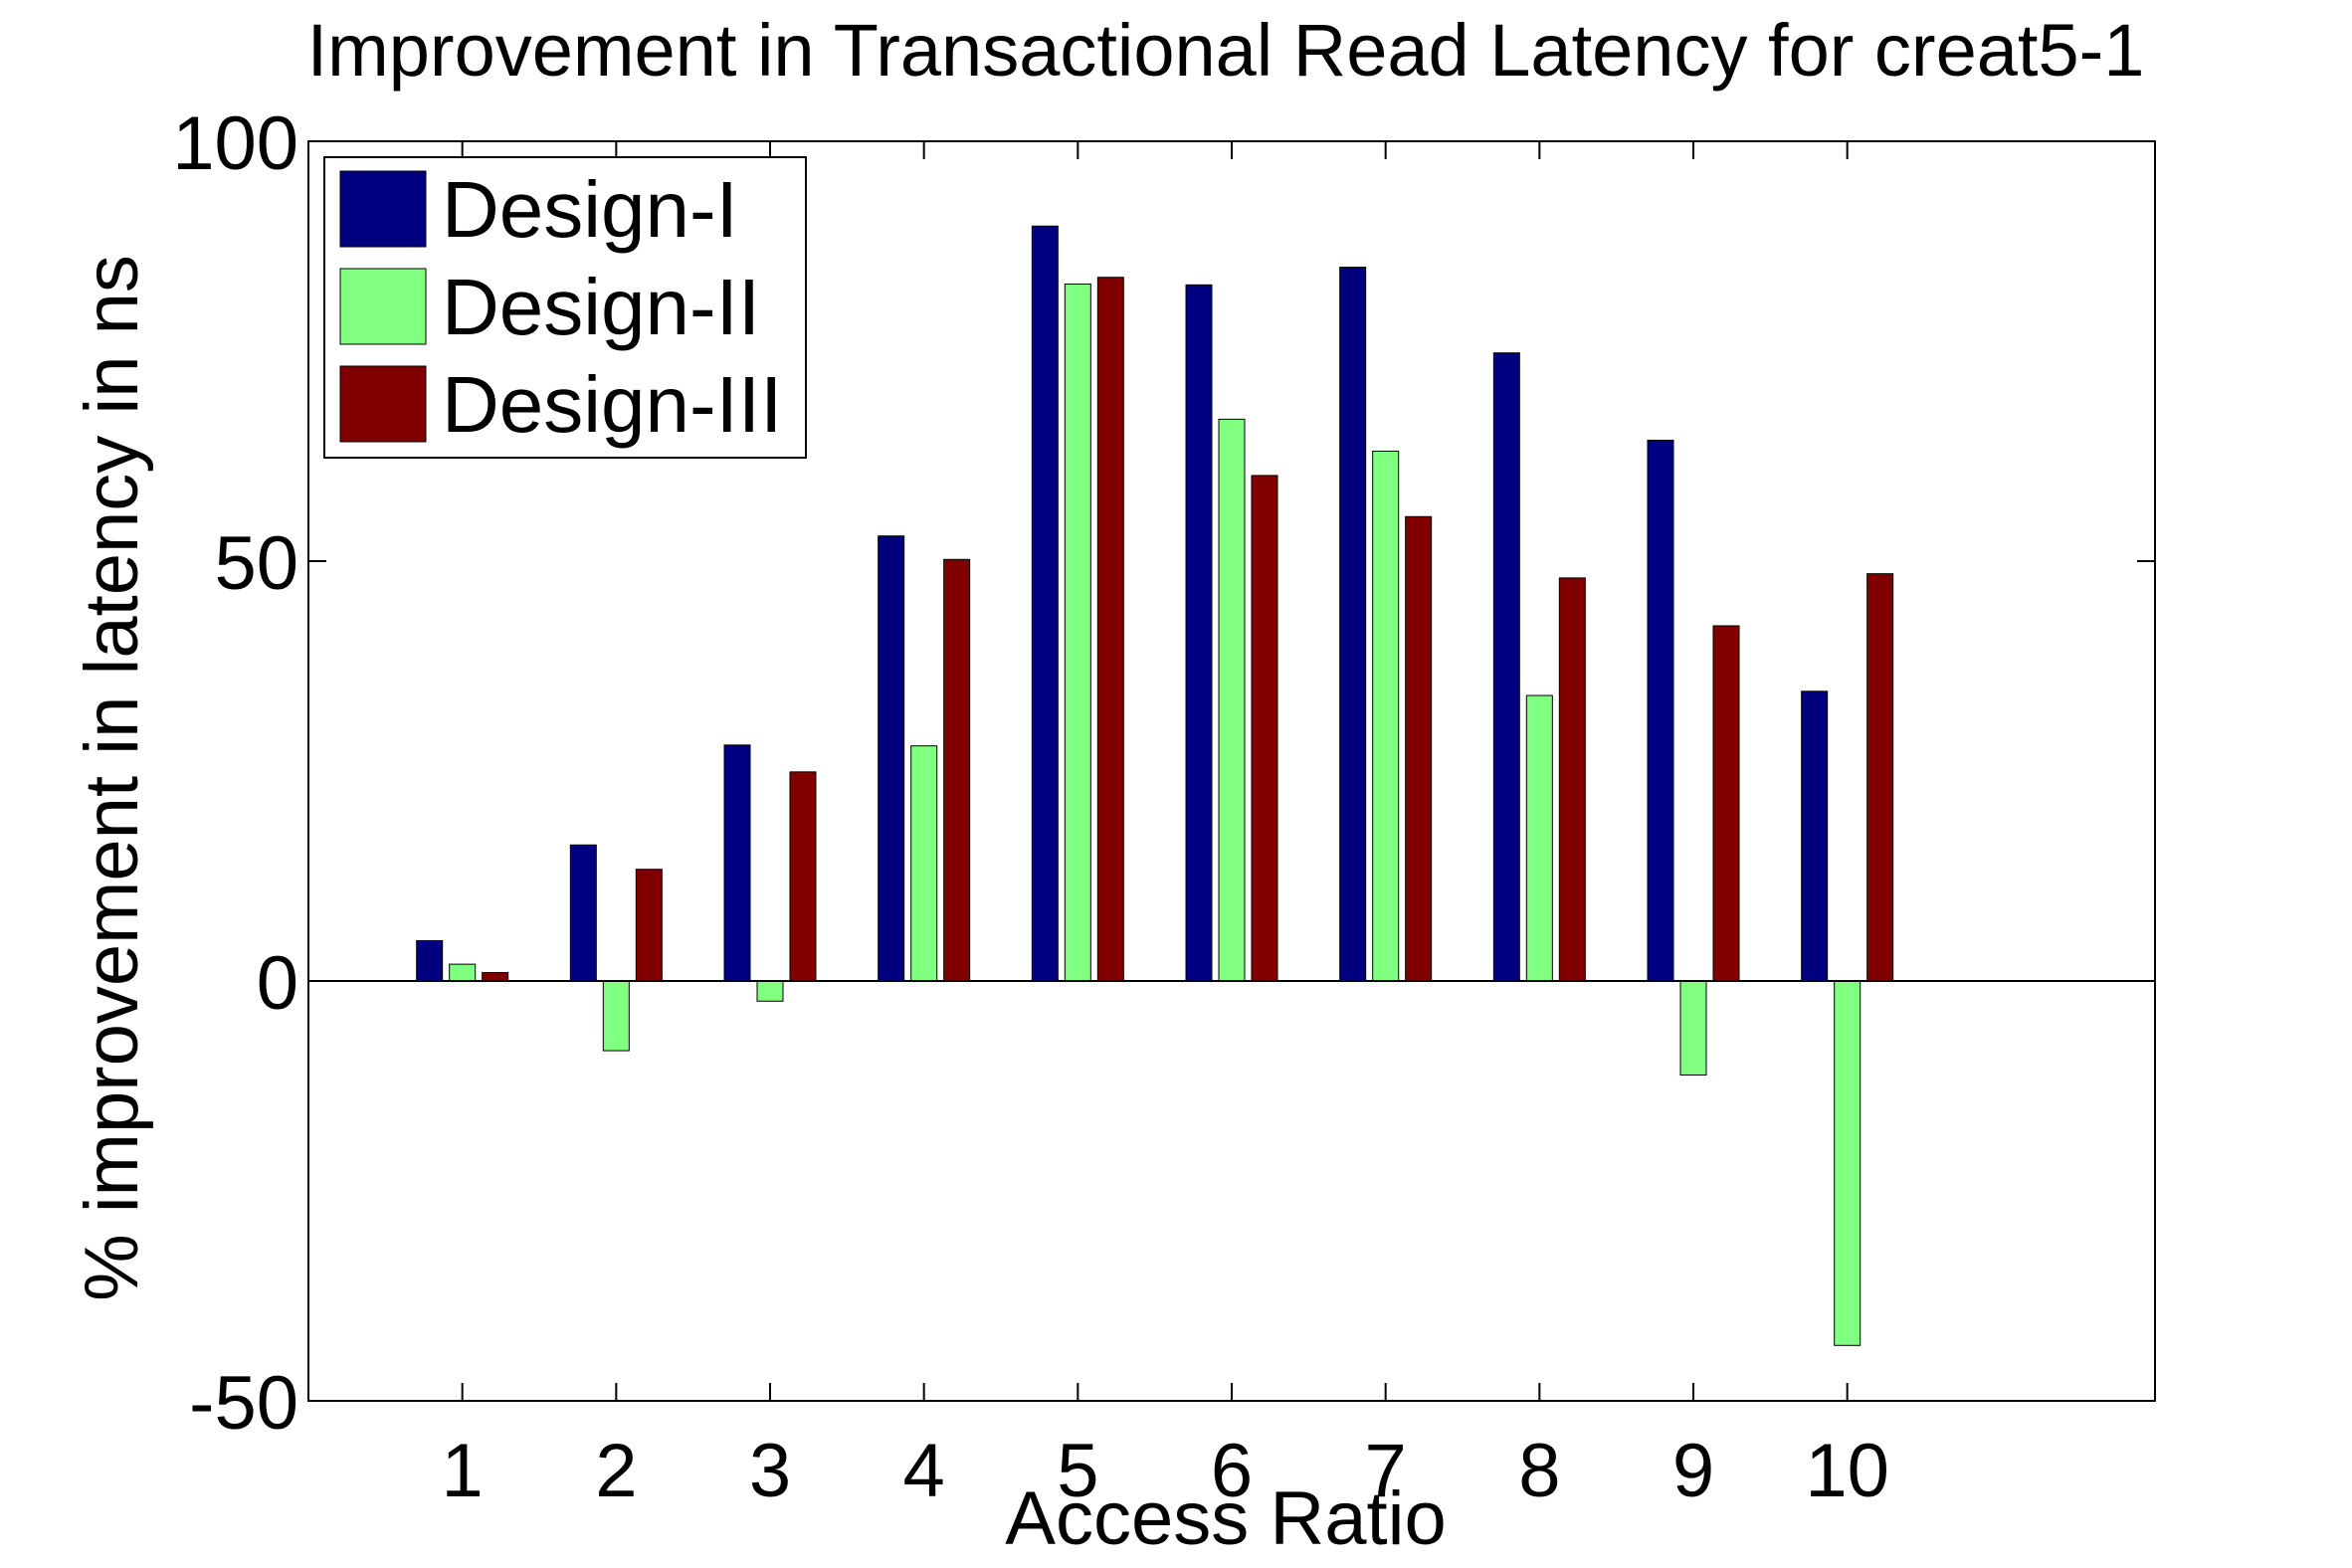 Image resolution: width=2352 pixels, height=1568 pixels. I want to click on x-axis-title: Access Ratio, so click(1226, 1518).